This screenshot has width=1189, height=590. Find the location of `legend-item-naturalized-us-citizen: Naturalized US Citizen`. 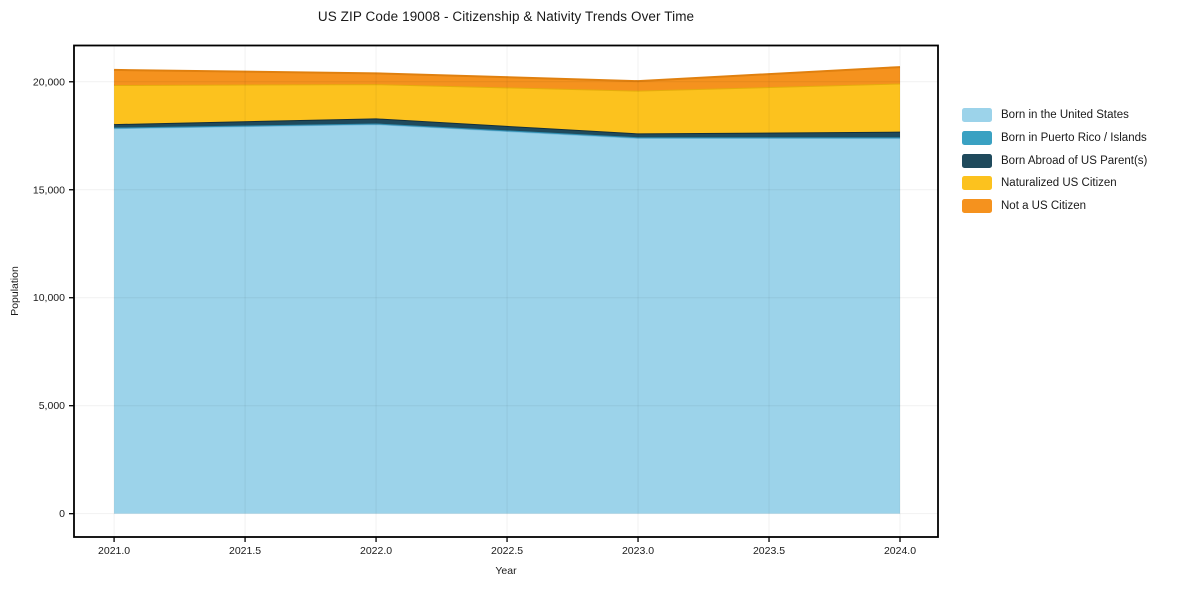

legend-item-naturalized-us-citizen: Naturalized US Citizen is located at coordinates (1054, 183).